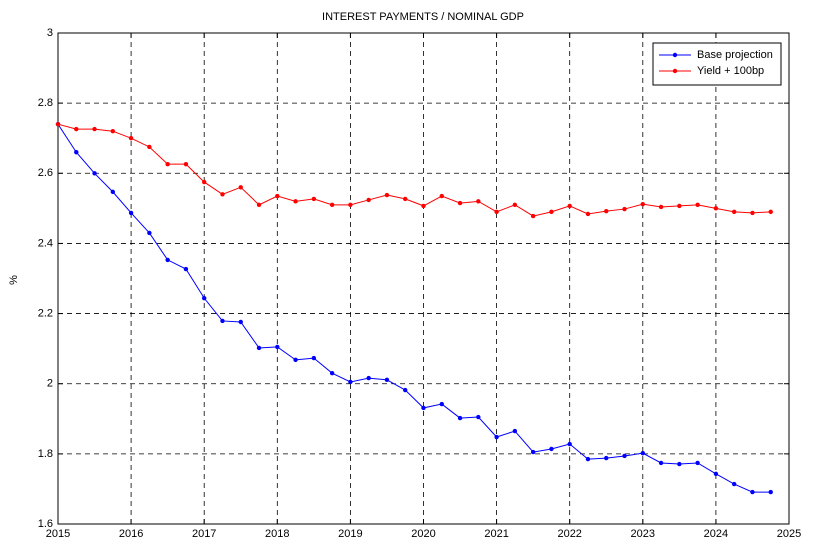  I want to click on y-tick-label: 2.6, so click(45, 173).